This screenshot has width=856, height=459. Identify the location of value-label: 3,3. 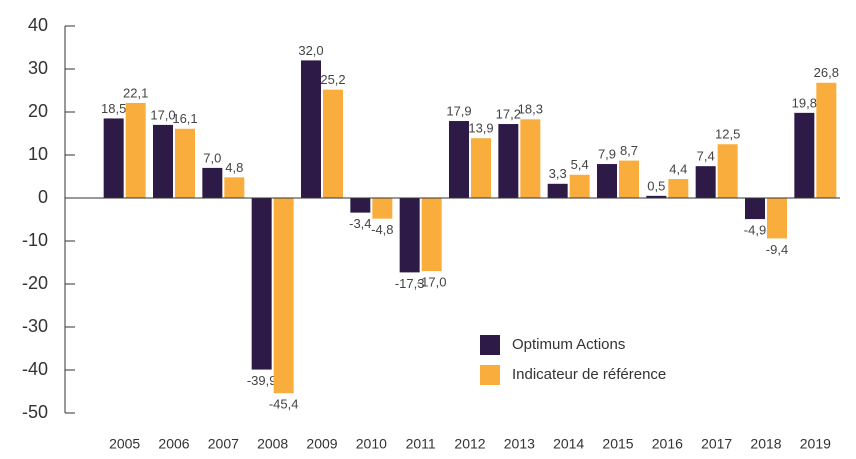
(558, 173).